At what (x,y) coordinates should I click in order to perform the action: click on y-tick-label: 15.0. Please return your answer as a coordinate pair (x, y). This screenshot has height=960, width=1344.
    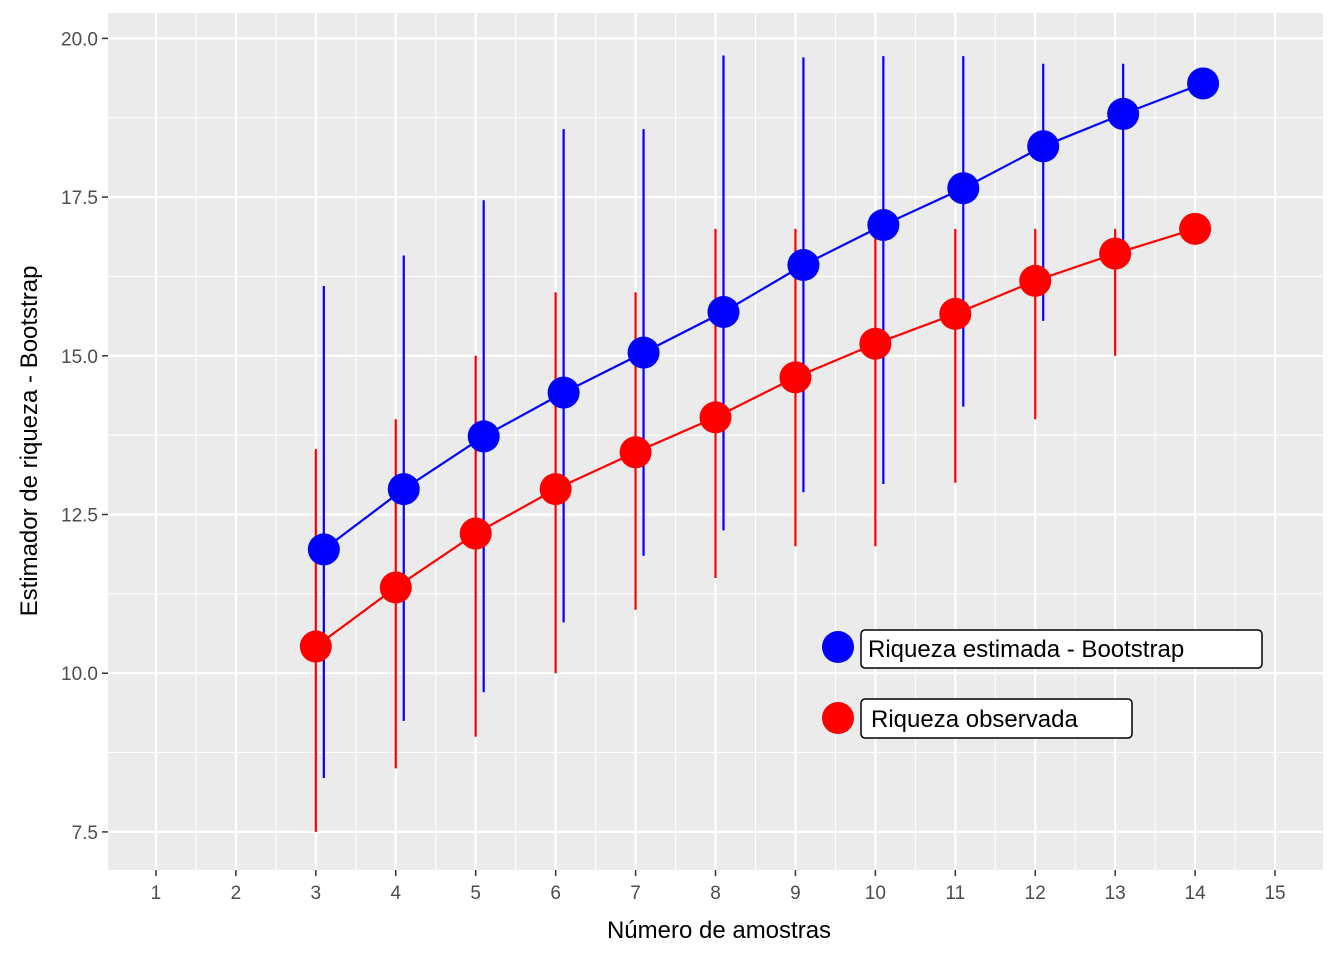
    Looking at the image, I should click on (79, 357).